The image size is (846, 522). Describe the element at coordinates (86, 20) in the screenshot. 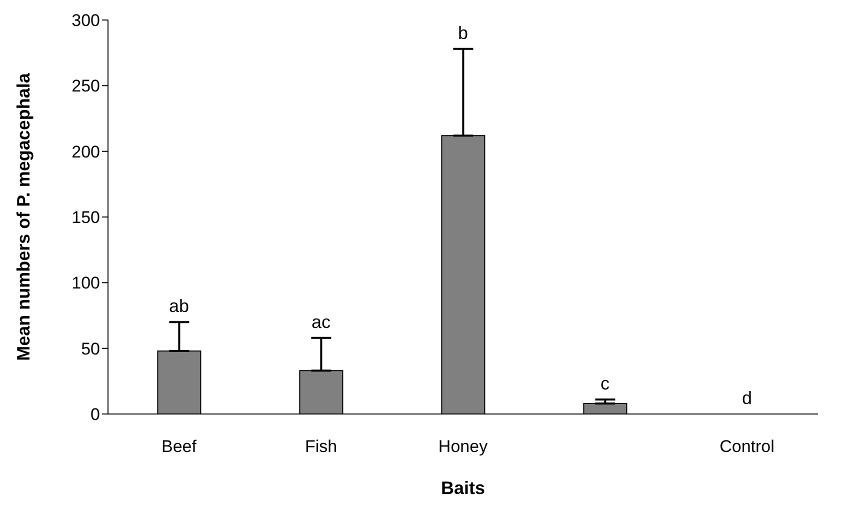

I see `y-tick-label: 300` at that location.